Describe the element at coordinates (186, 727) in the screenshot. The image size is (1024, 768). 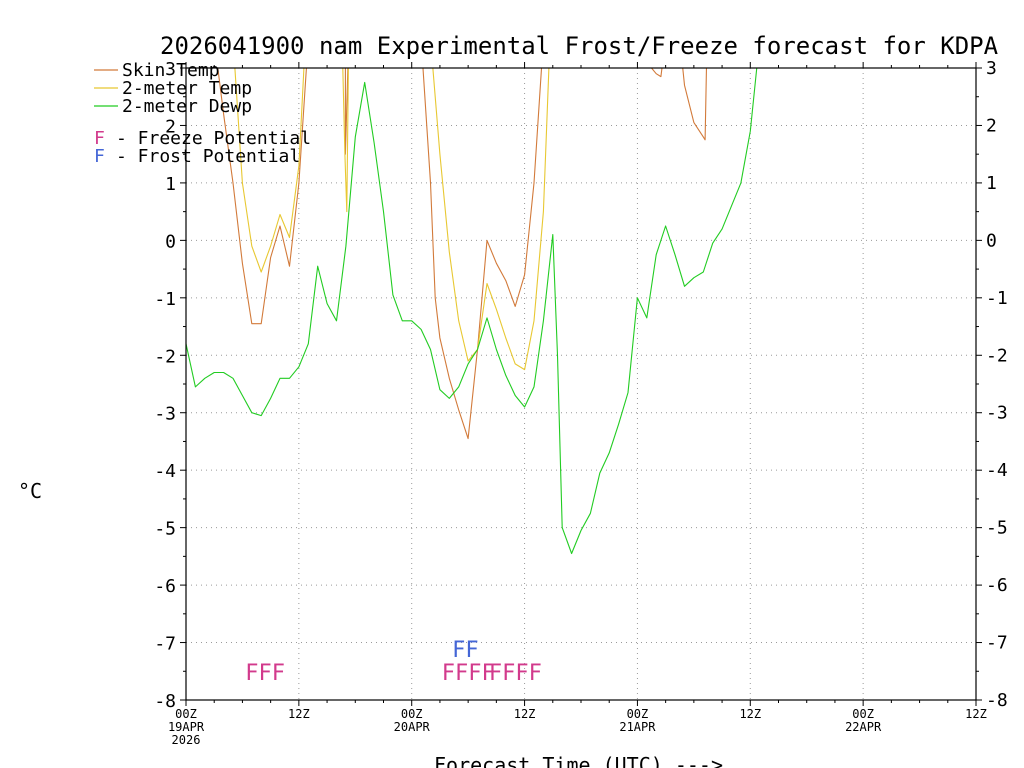
I see `x-tick-date: 19APR` at that location.